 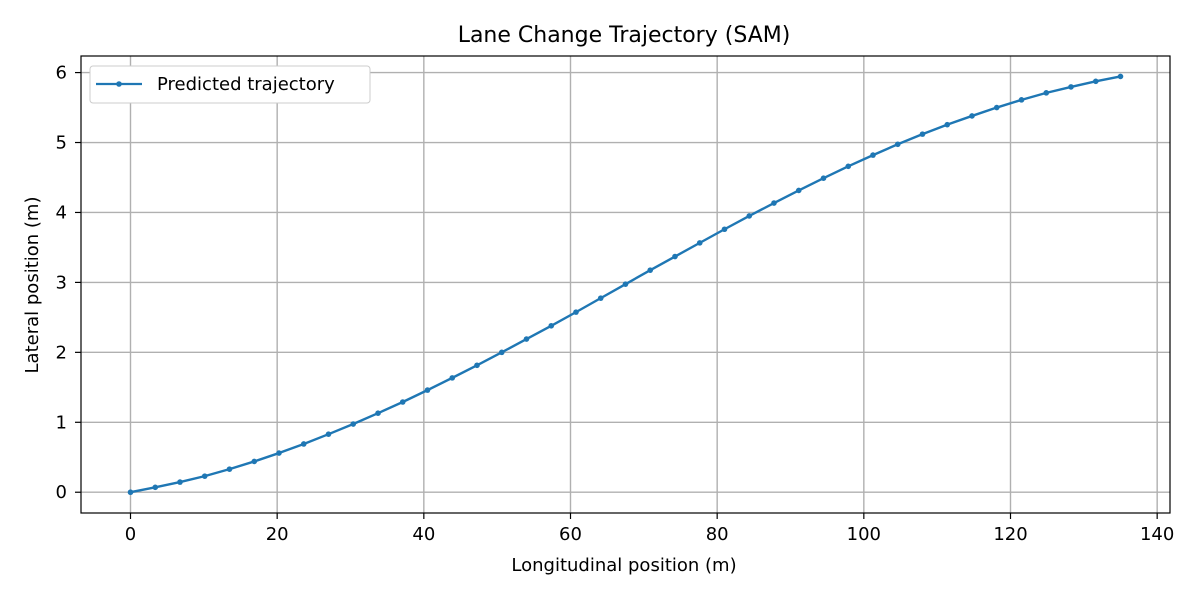 What do you see at coordinates (623, 565) in the screenshot?
I see `x-axis-label: Longitudinal position (m)` at bounding box center [623, 565].